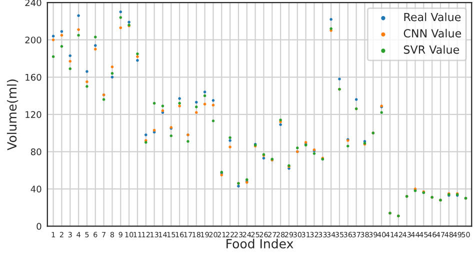 This screenshot has width=474, height=260. Describe the element at coordinates (39, 226) in the screenshot. I see `y-tick-label: 0` at that location.